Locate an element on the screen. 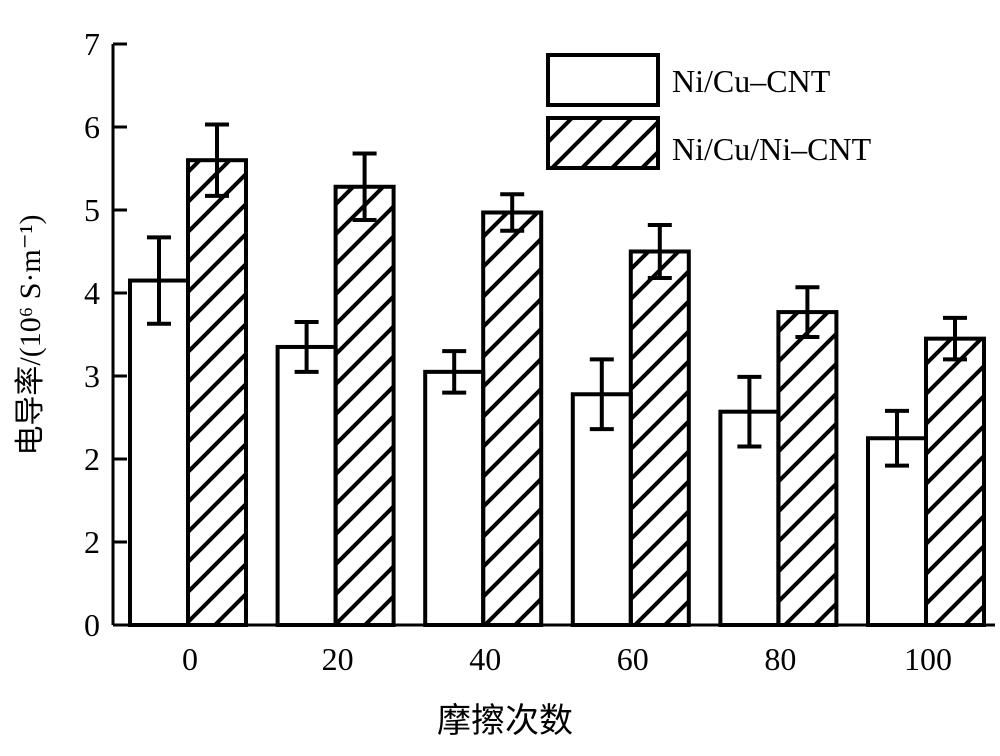 Image resolution: width=1000 pixels, height=756 pixels. y-tick-label: 5 is located at coordinates (92, 210).